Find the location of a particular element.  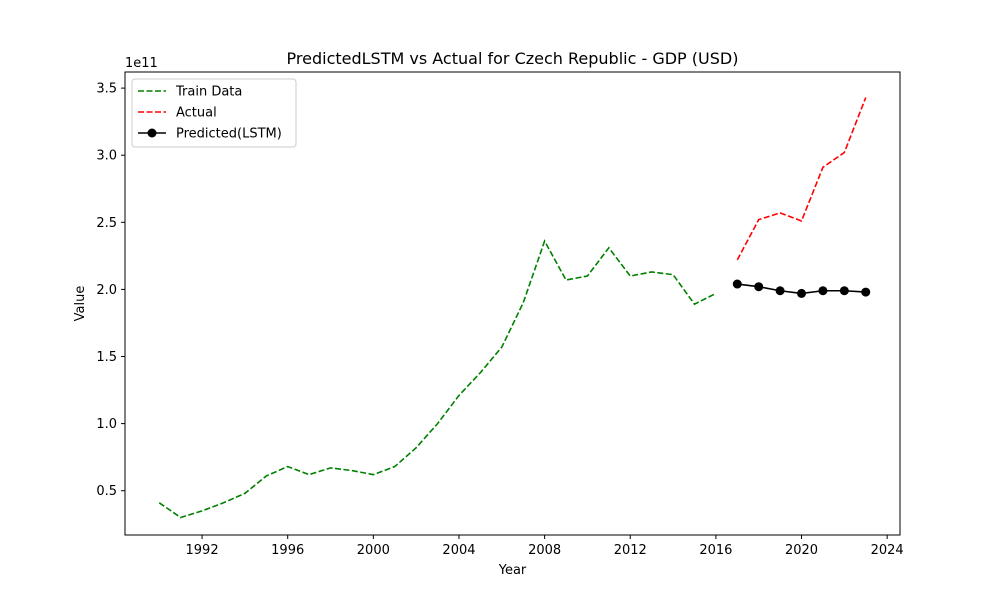

x-tick-label: 2000 is located at coordinates (373, 550).